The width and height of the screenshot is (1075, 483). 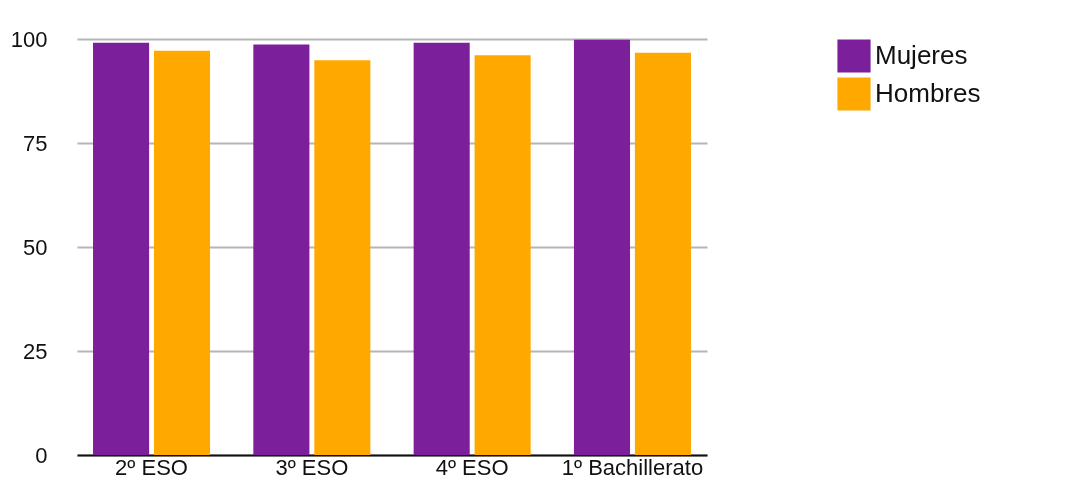 I want to click on y-tick-label: 50, so click(x=35, y=247).